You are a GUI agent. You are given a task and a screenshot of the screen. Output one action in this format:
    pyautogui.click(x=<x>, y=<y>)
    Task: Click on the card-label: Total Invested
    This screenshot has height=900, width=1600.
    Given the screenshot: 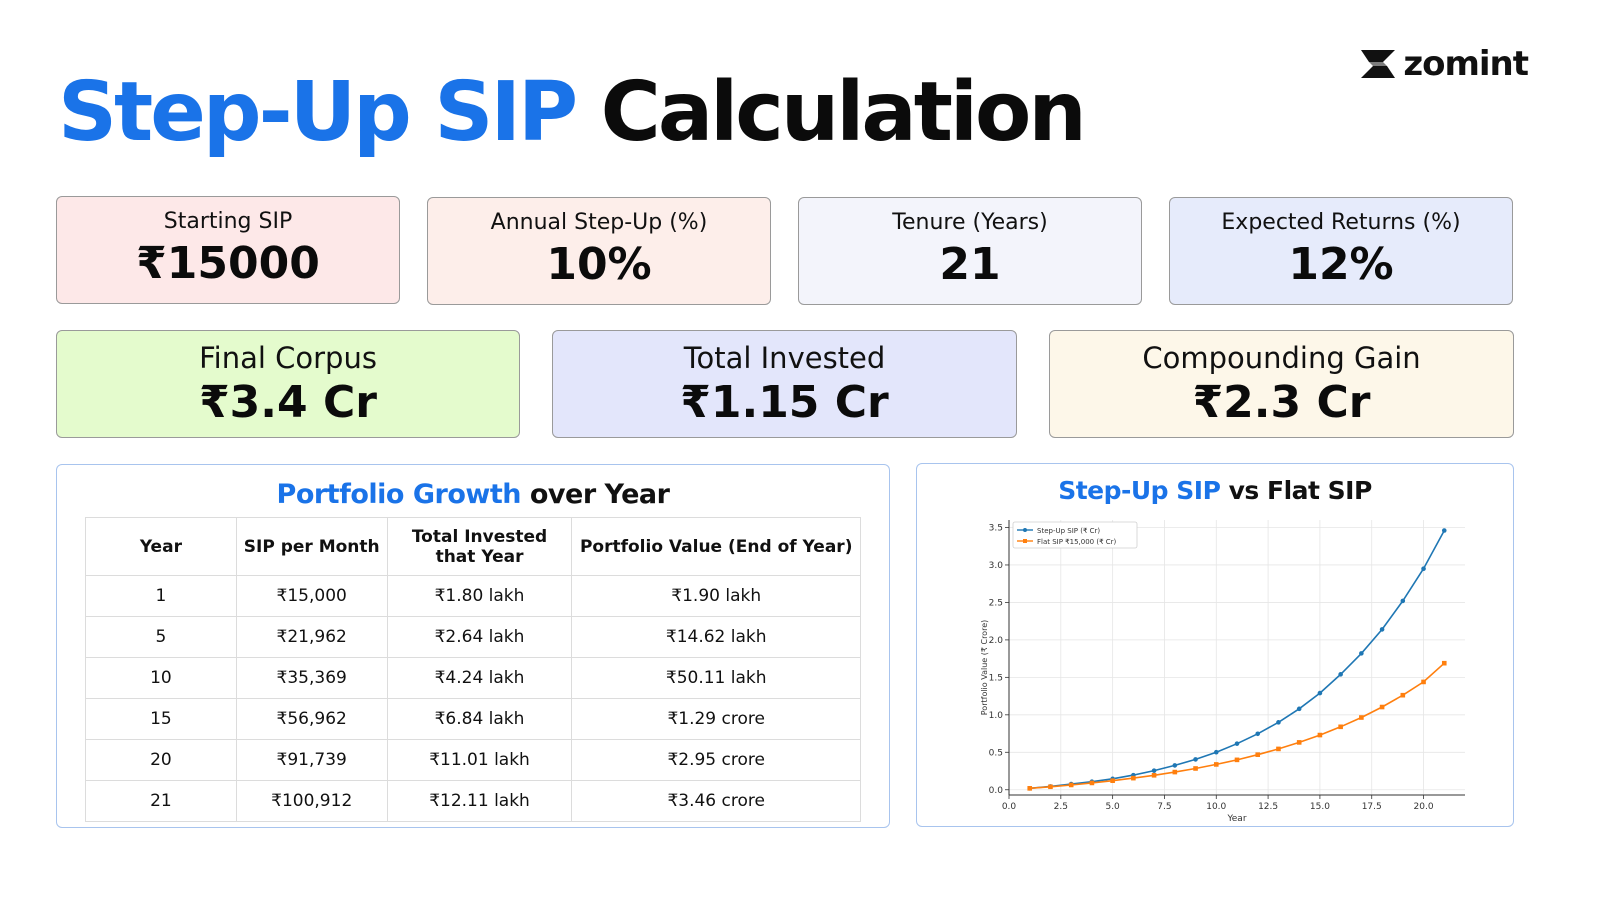 What is the action you would take?
    pyautogui.click(x=784, y=358)
    